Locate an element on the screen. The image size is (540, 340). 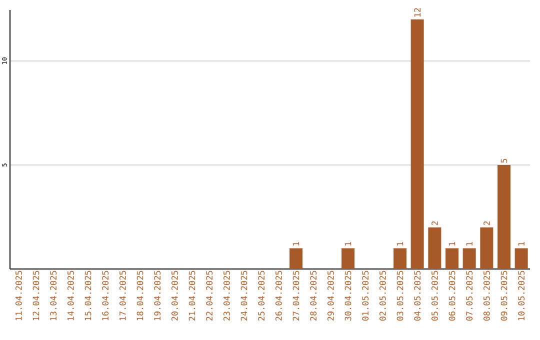
x-tick-label: 12.04.2025 is located at coordinates (36, 295).